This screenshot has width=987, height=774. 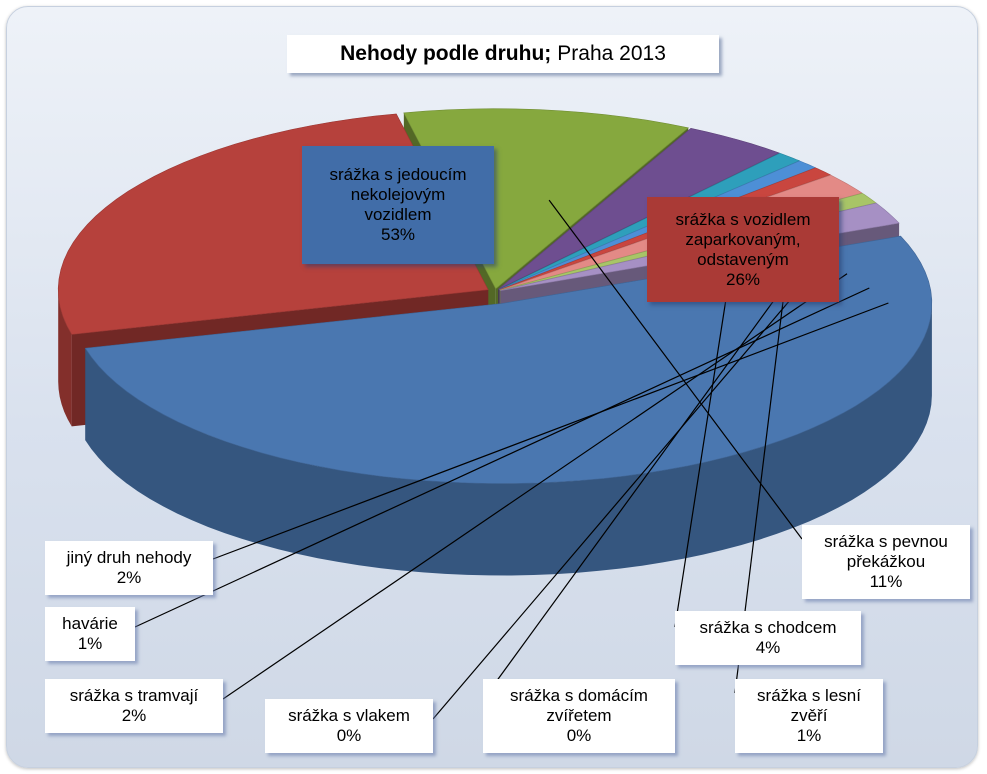 I want to click on chart-title-rest: Praha 2013, so click(x=611, y=53).